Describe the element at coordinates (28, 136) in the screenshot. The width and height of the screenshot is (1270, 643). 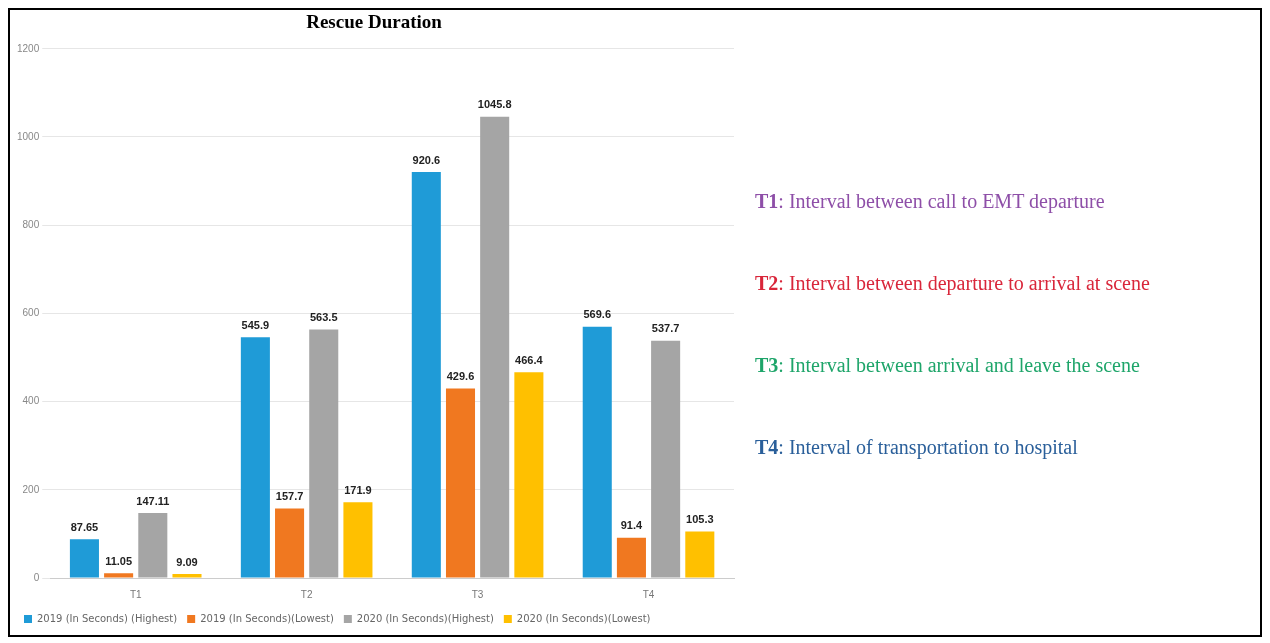
I see `y-tick-label: 1000` at that location.